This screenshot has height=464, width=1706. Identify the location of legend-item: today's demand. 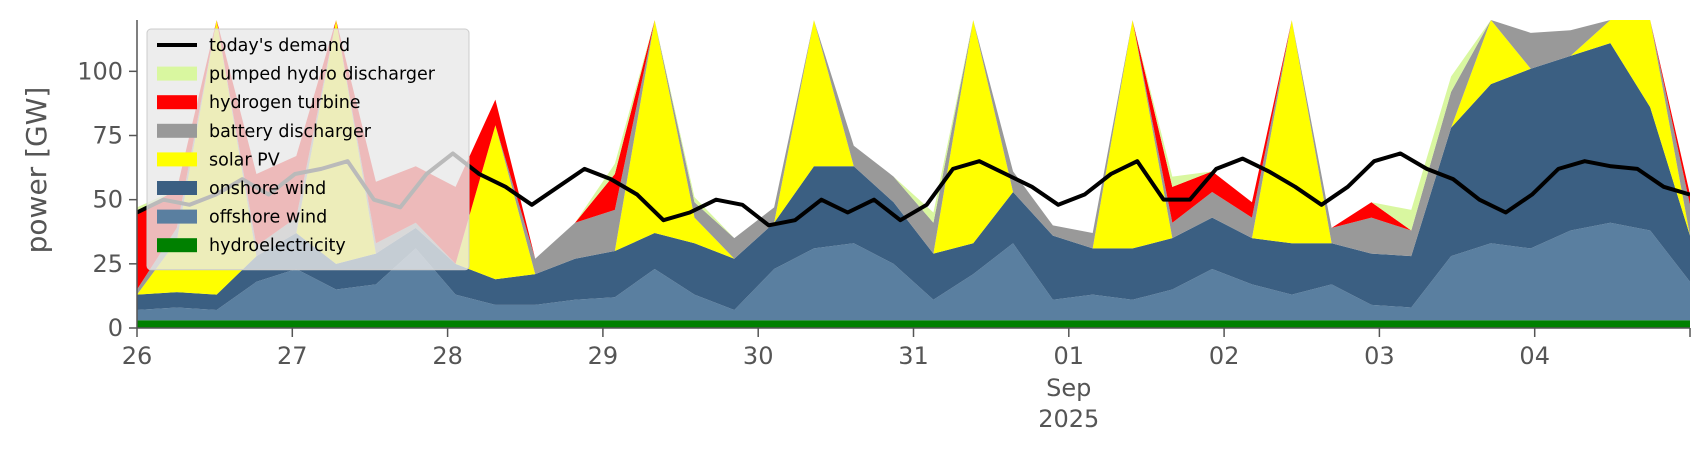
(253, 46).